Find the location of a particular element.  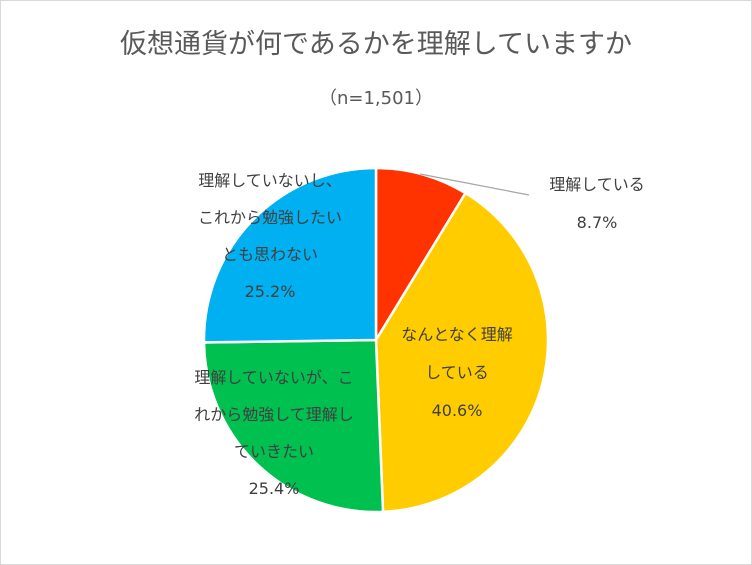

slice-value-label: 8.7% is located at coordinates (597, 222).